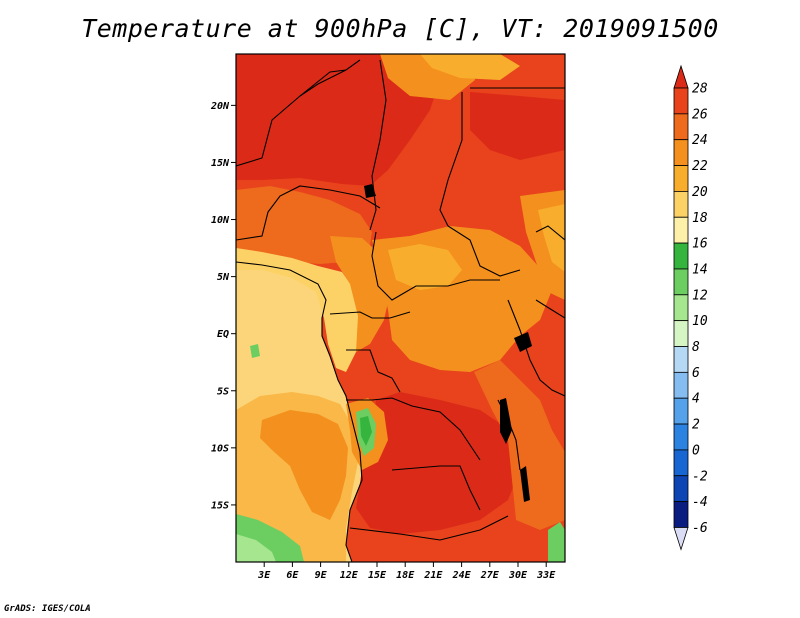 Image resolution: width=800 pixels, height=618 pixels. Describe the element at coordinates (349, 575) in the screenshot. I see `lon-tick-label: 12E` at that location.